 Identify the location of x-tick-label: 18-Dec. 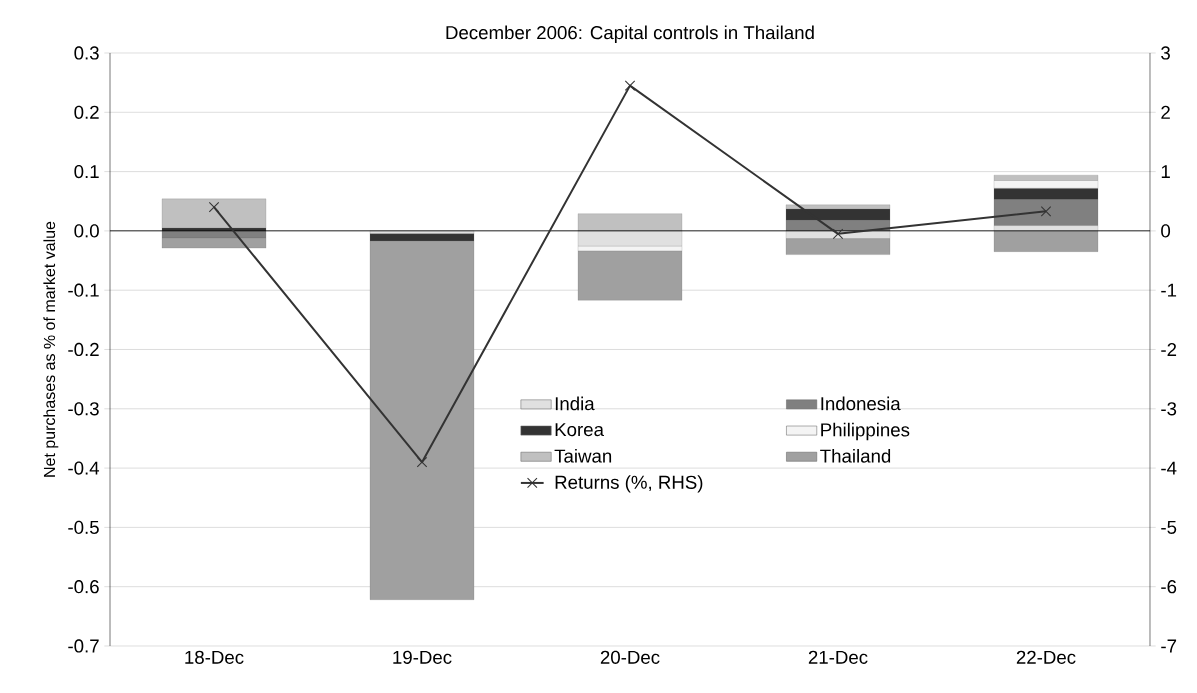
(214, 657).